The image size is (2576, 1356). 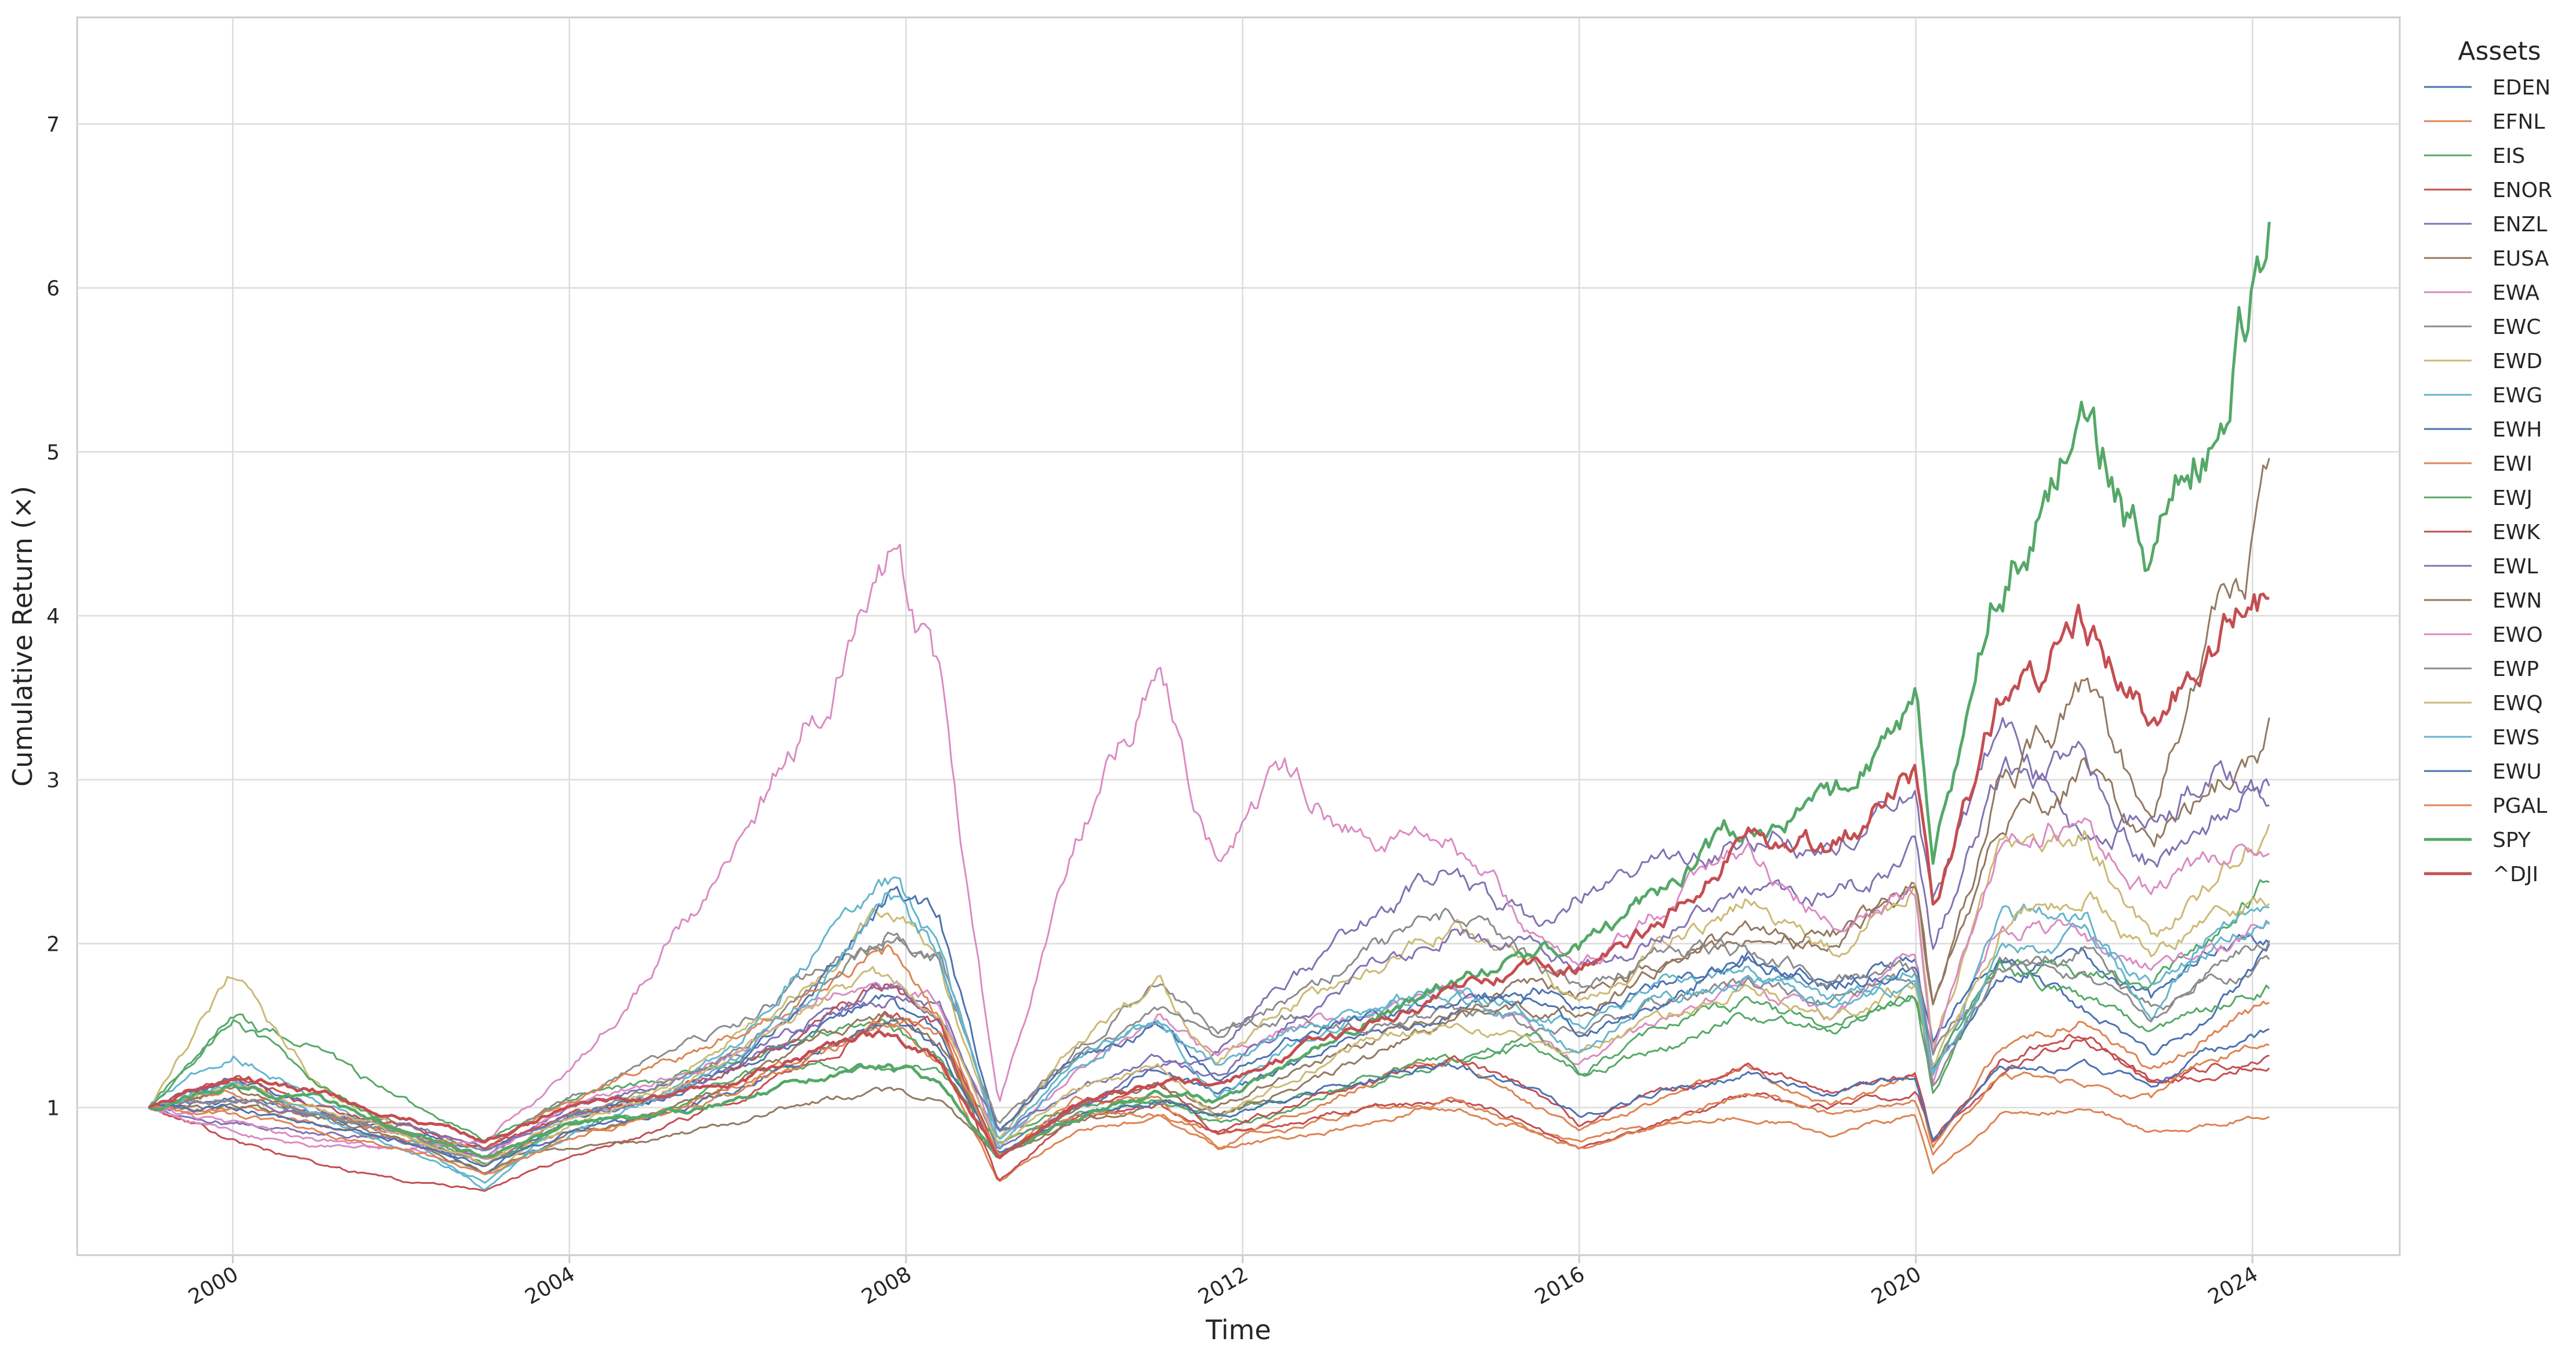 What do you see at coordinates (2499, 51) in the screenshot?
I see `legend-title: Assets` at bounding box center [2499, 51].